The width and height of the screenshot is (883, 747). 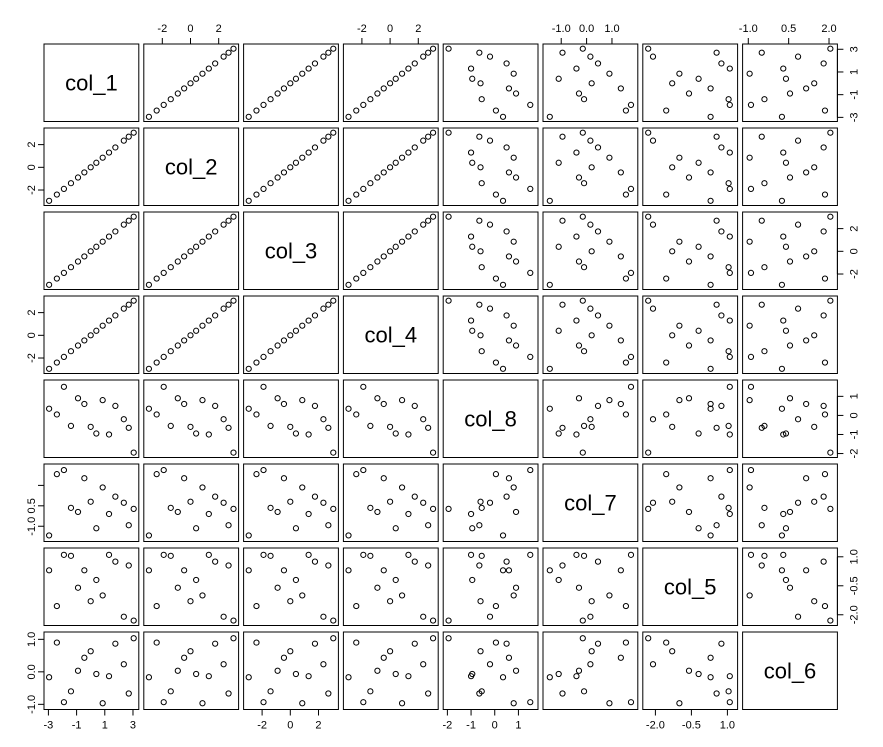 I want to click on variable-label: col_8, so click(x=490, y=418).